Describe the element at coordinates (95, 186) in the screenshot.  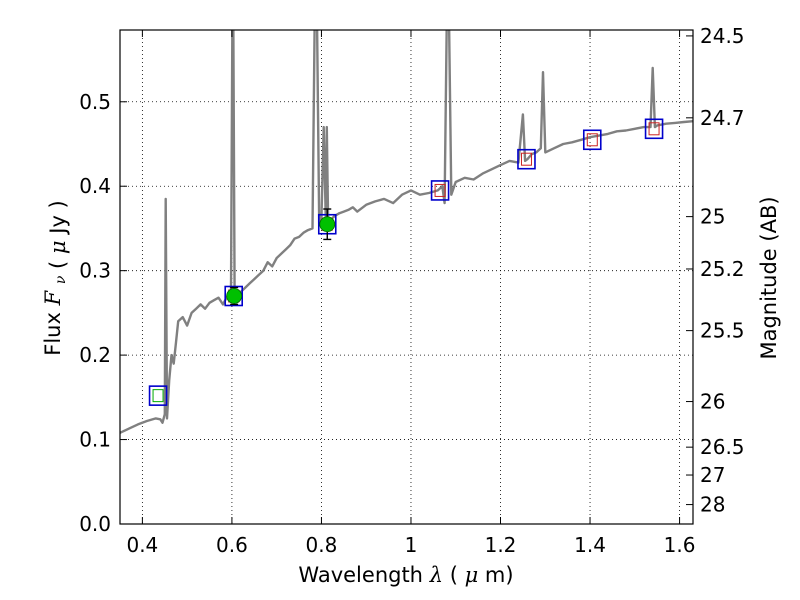
I see `y-tick-label: 0.4` at that location.